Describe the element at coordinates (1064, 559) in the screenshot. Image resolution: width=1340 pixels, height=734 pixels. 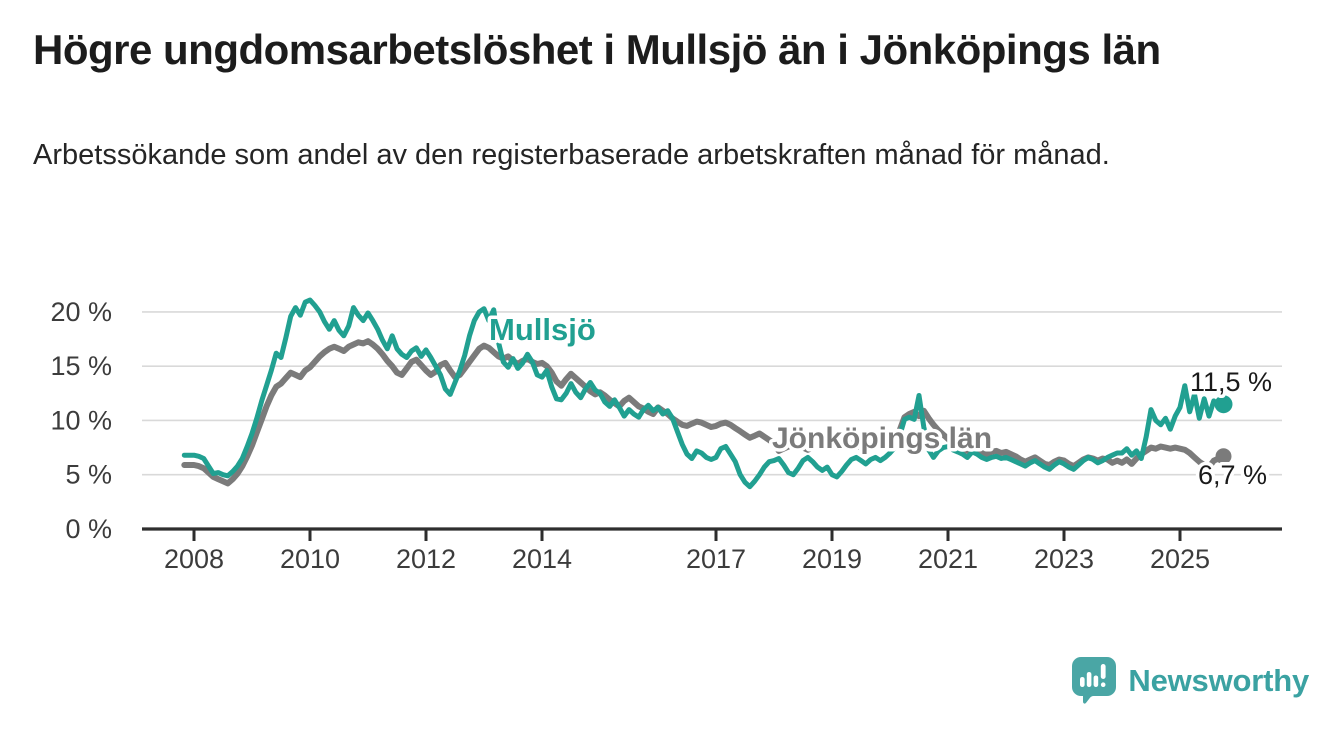
I see `x-tick-label-2023: 2023` at that location.